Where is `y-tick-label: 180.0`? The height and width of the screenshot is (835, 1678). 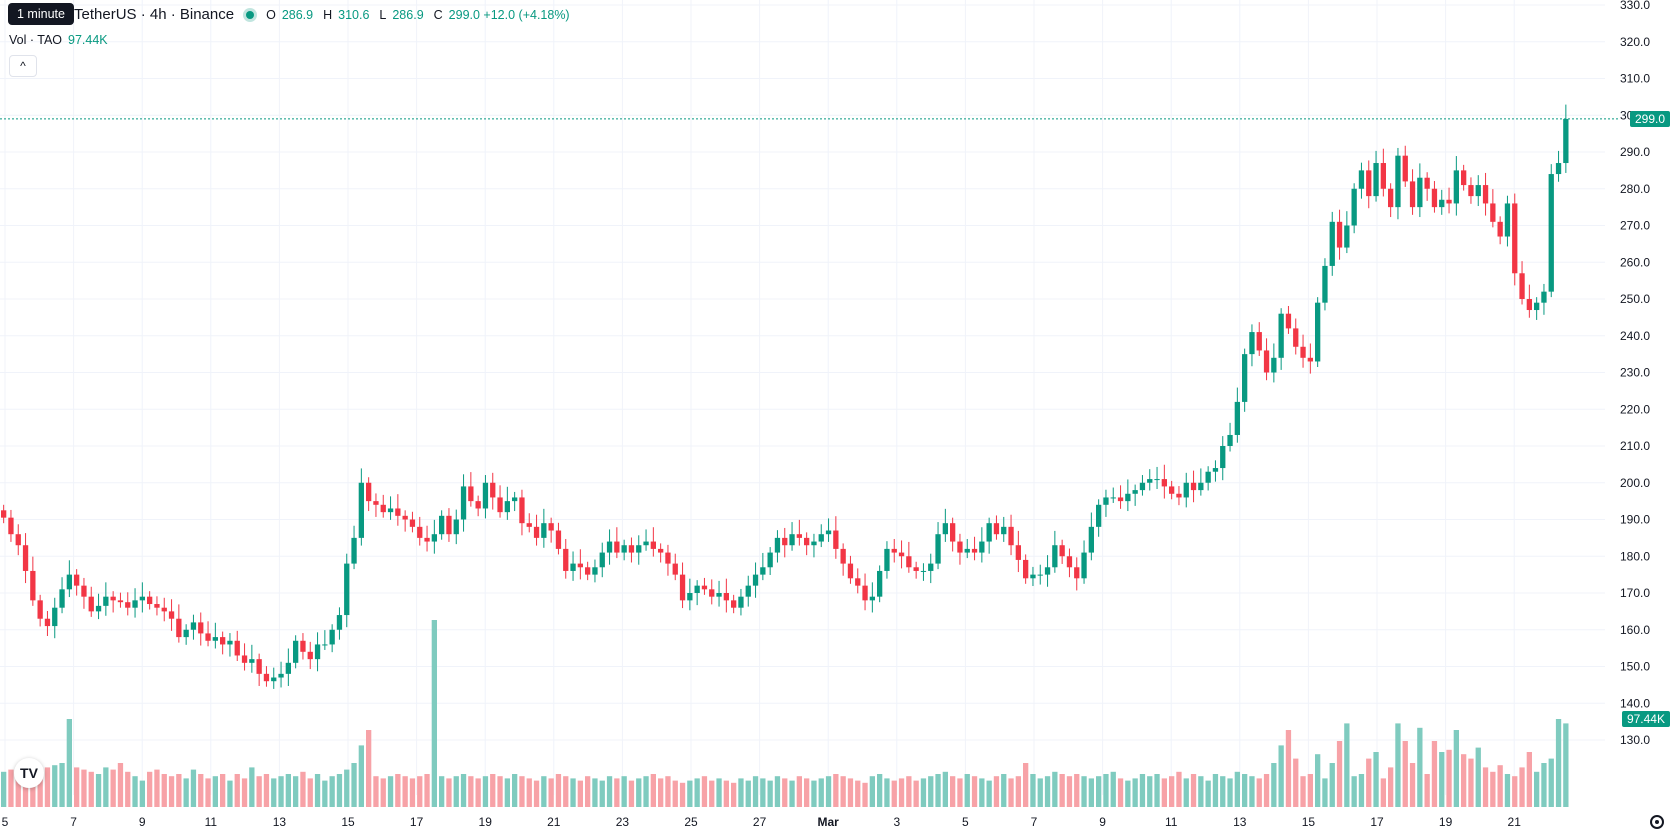
y-tick-label: 180.0 is located at coordinates (1635, 556).